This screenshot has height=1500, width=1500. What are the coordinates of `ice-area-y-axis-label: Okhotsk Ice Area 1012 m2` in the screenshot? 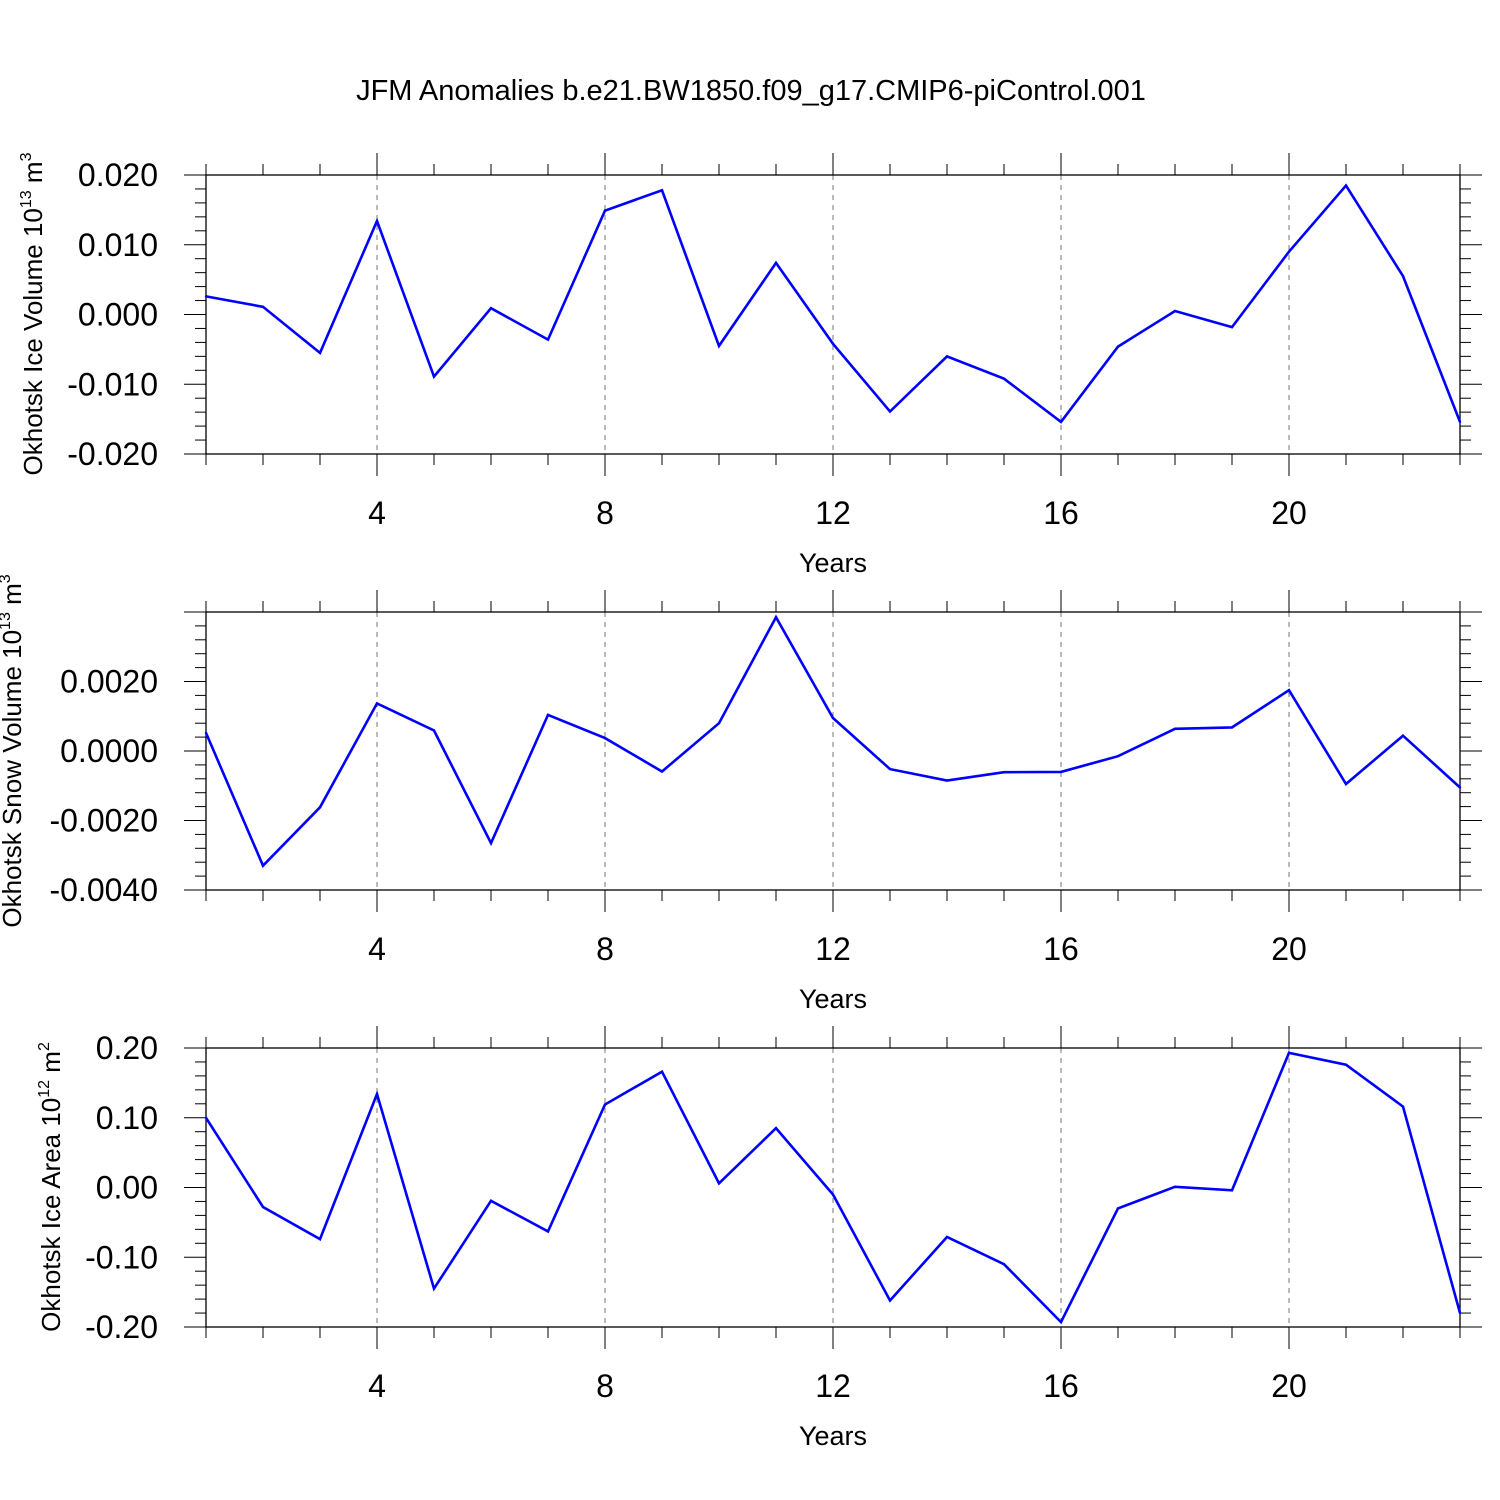 It's located at (51, 1187).